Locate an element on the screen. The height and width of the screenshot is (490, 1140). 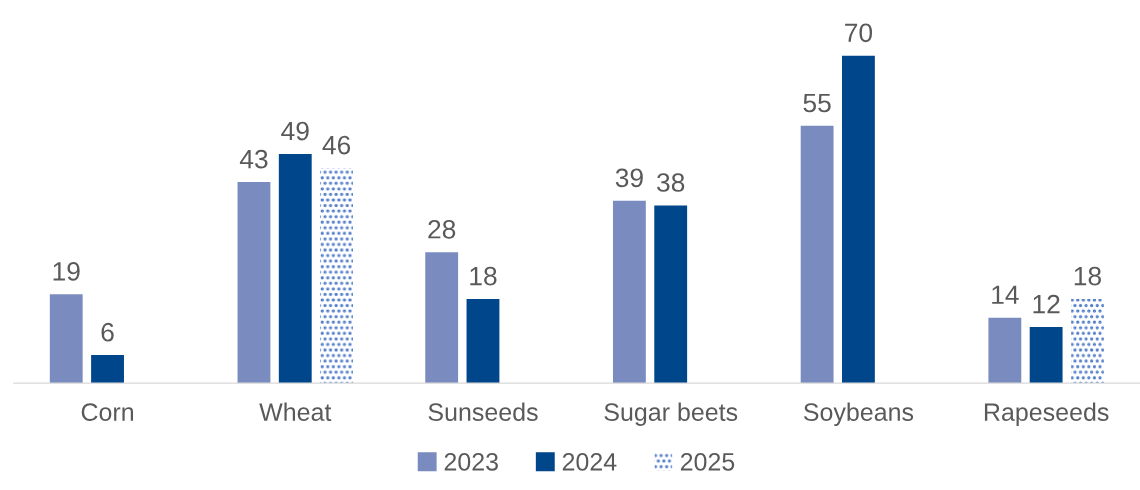
legend-label: 2024 is located at coordinates (589, 461).